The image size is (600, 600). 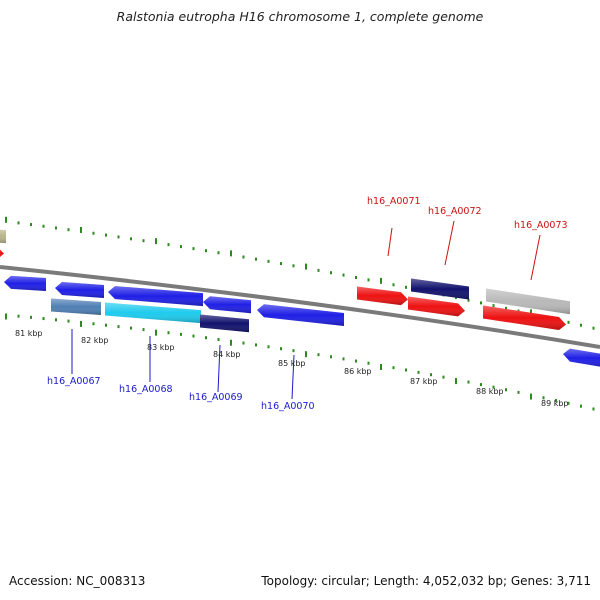 I want to click on kbp-label: 88 kbp, so click(x=490, y=391).